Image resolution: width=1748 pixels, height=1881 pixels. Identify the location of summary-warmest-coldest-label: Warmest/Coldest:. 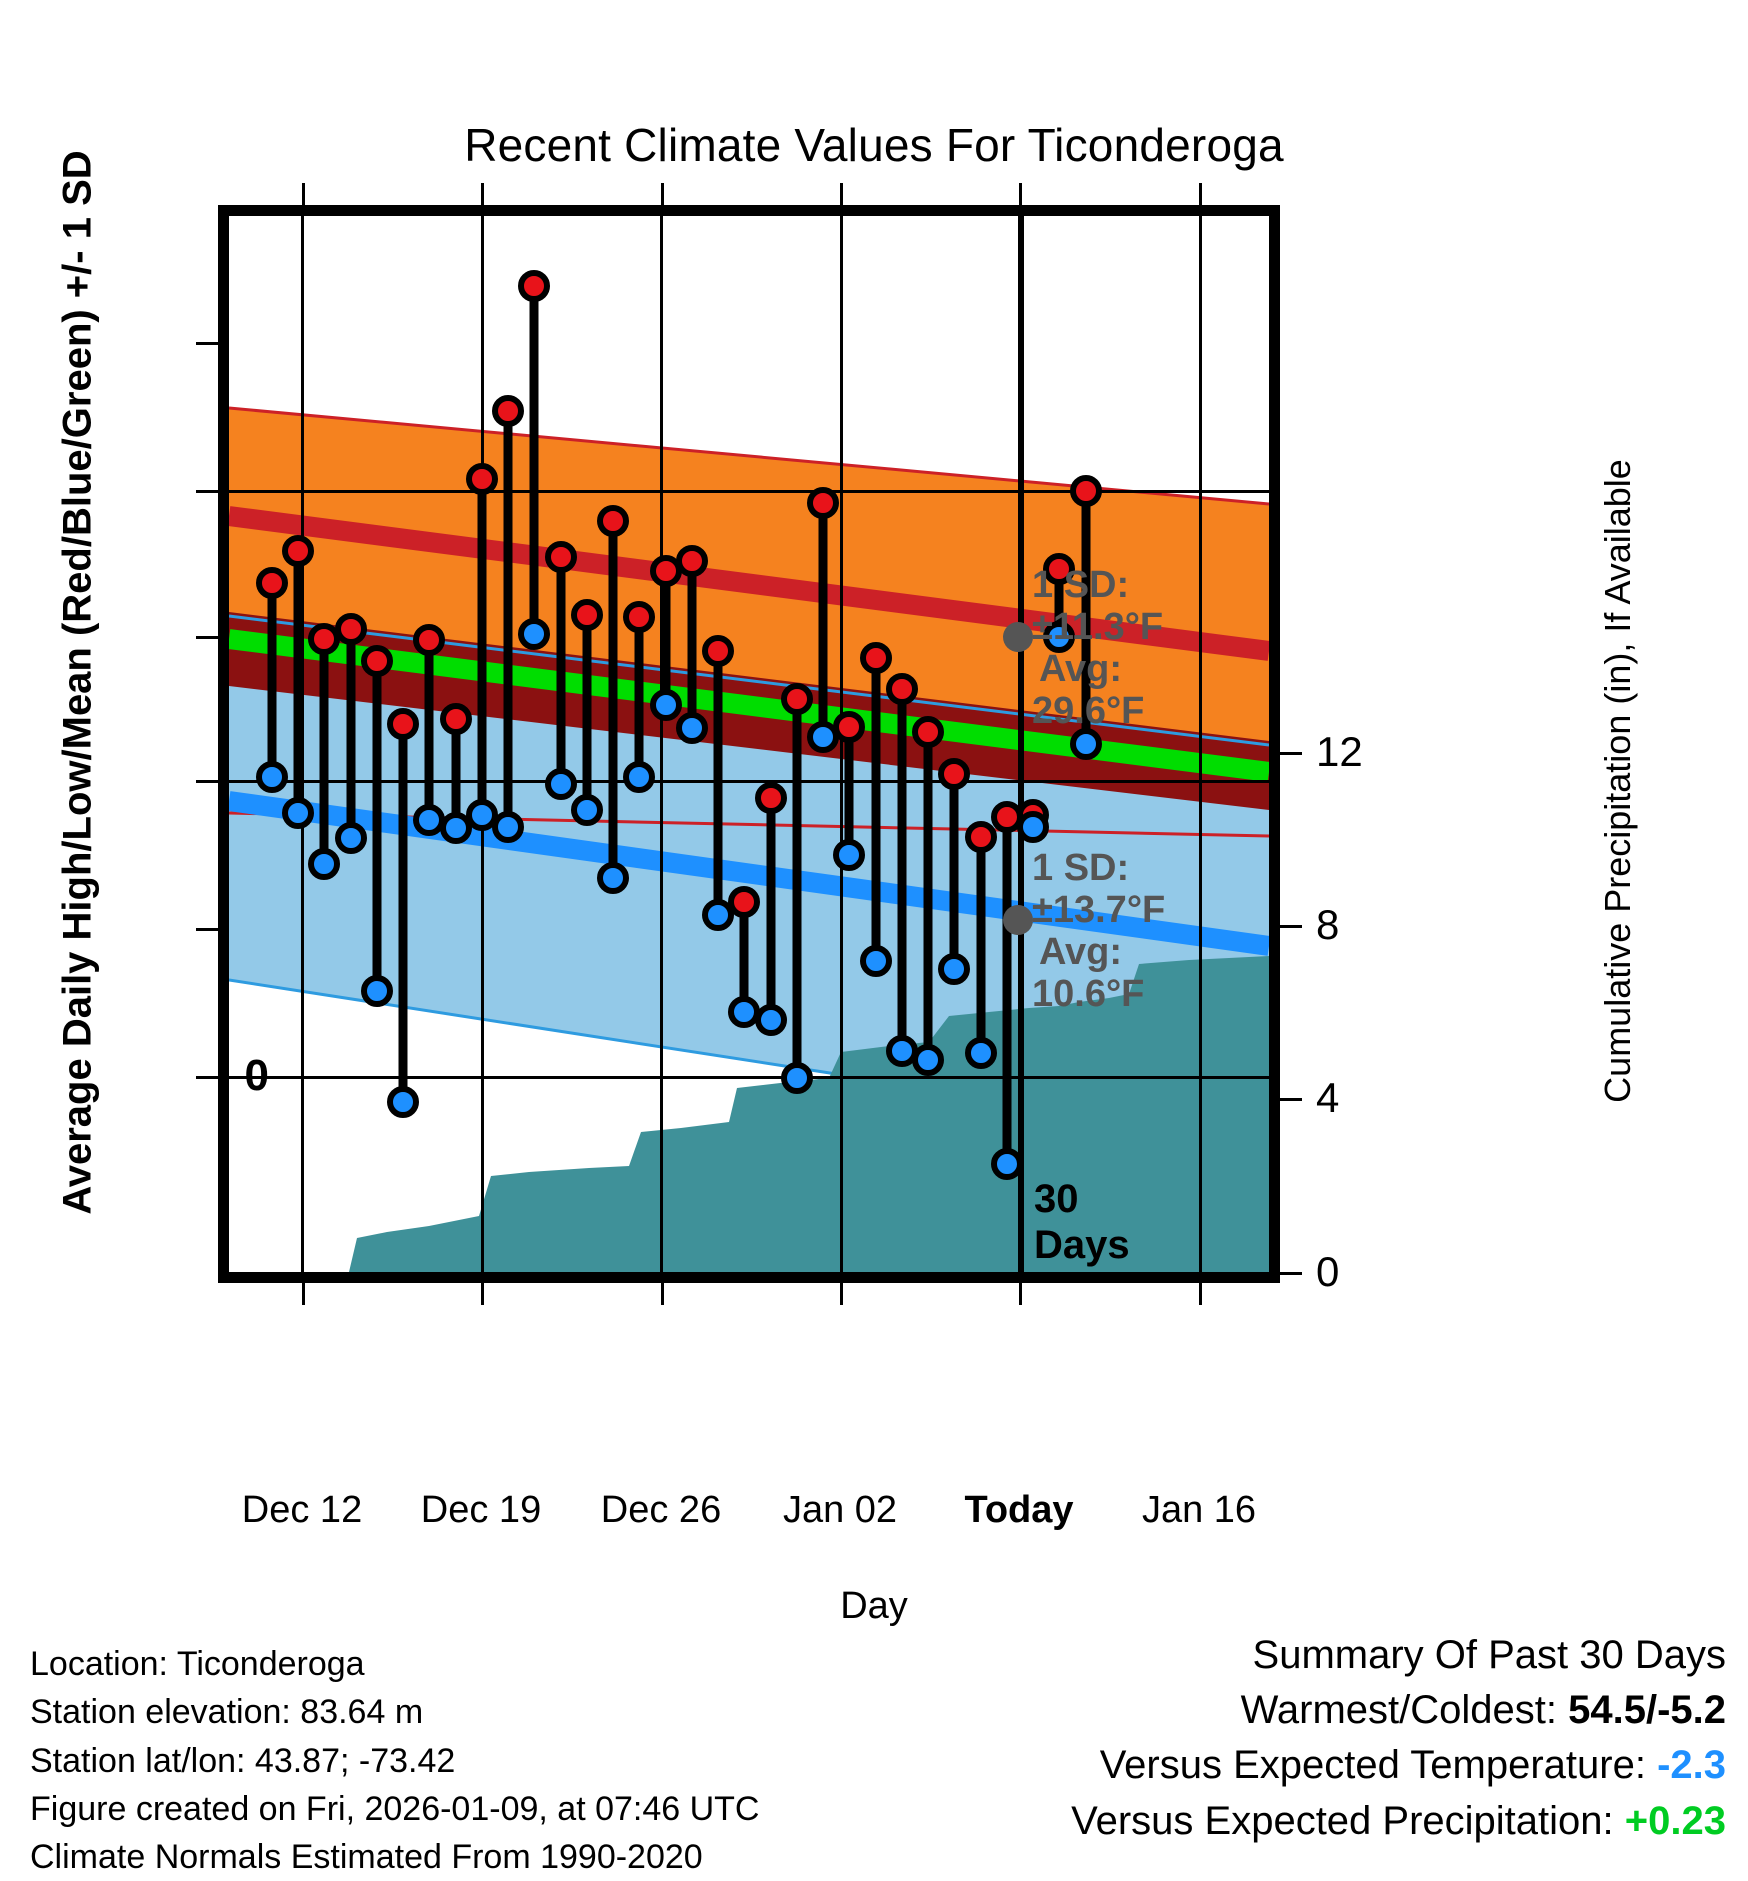
(1398, 1710).